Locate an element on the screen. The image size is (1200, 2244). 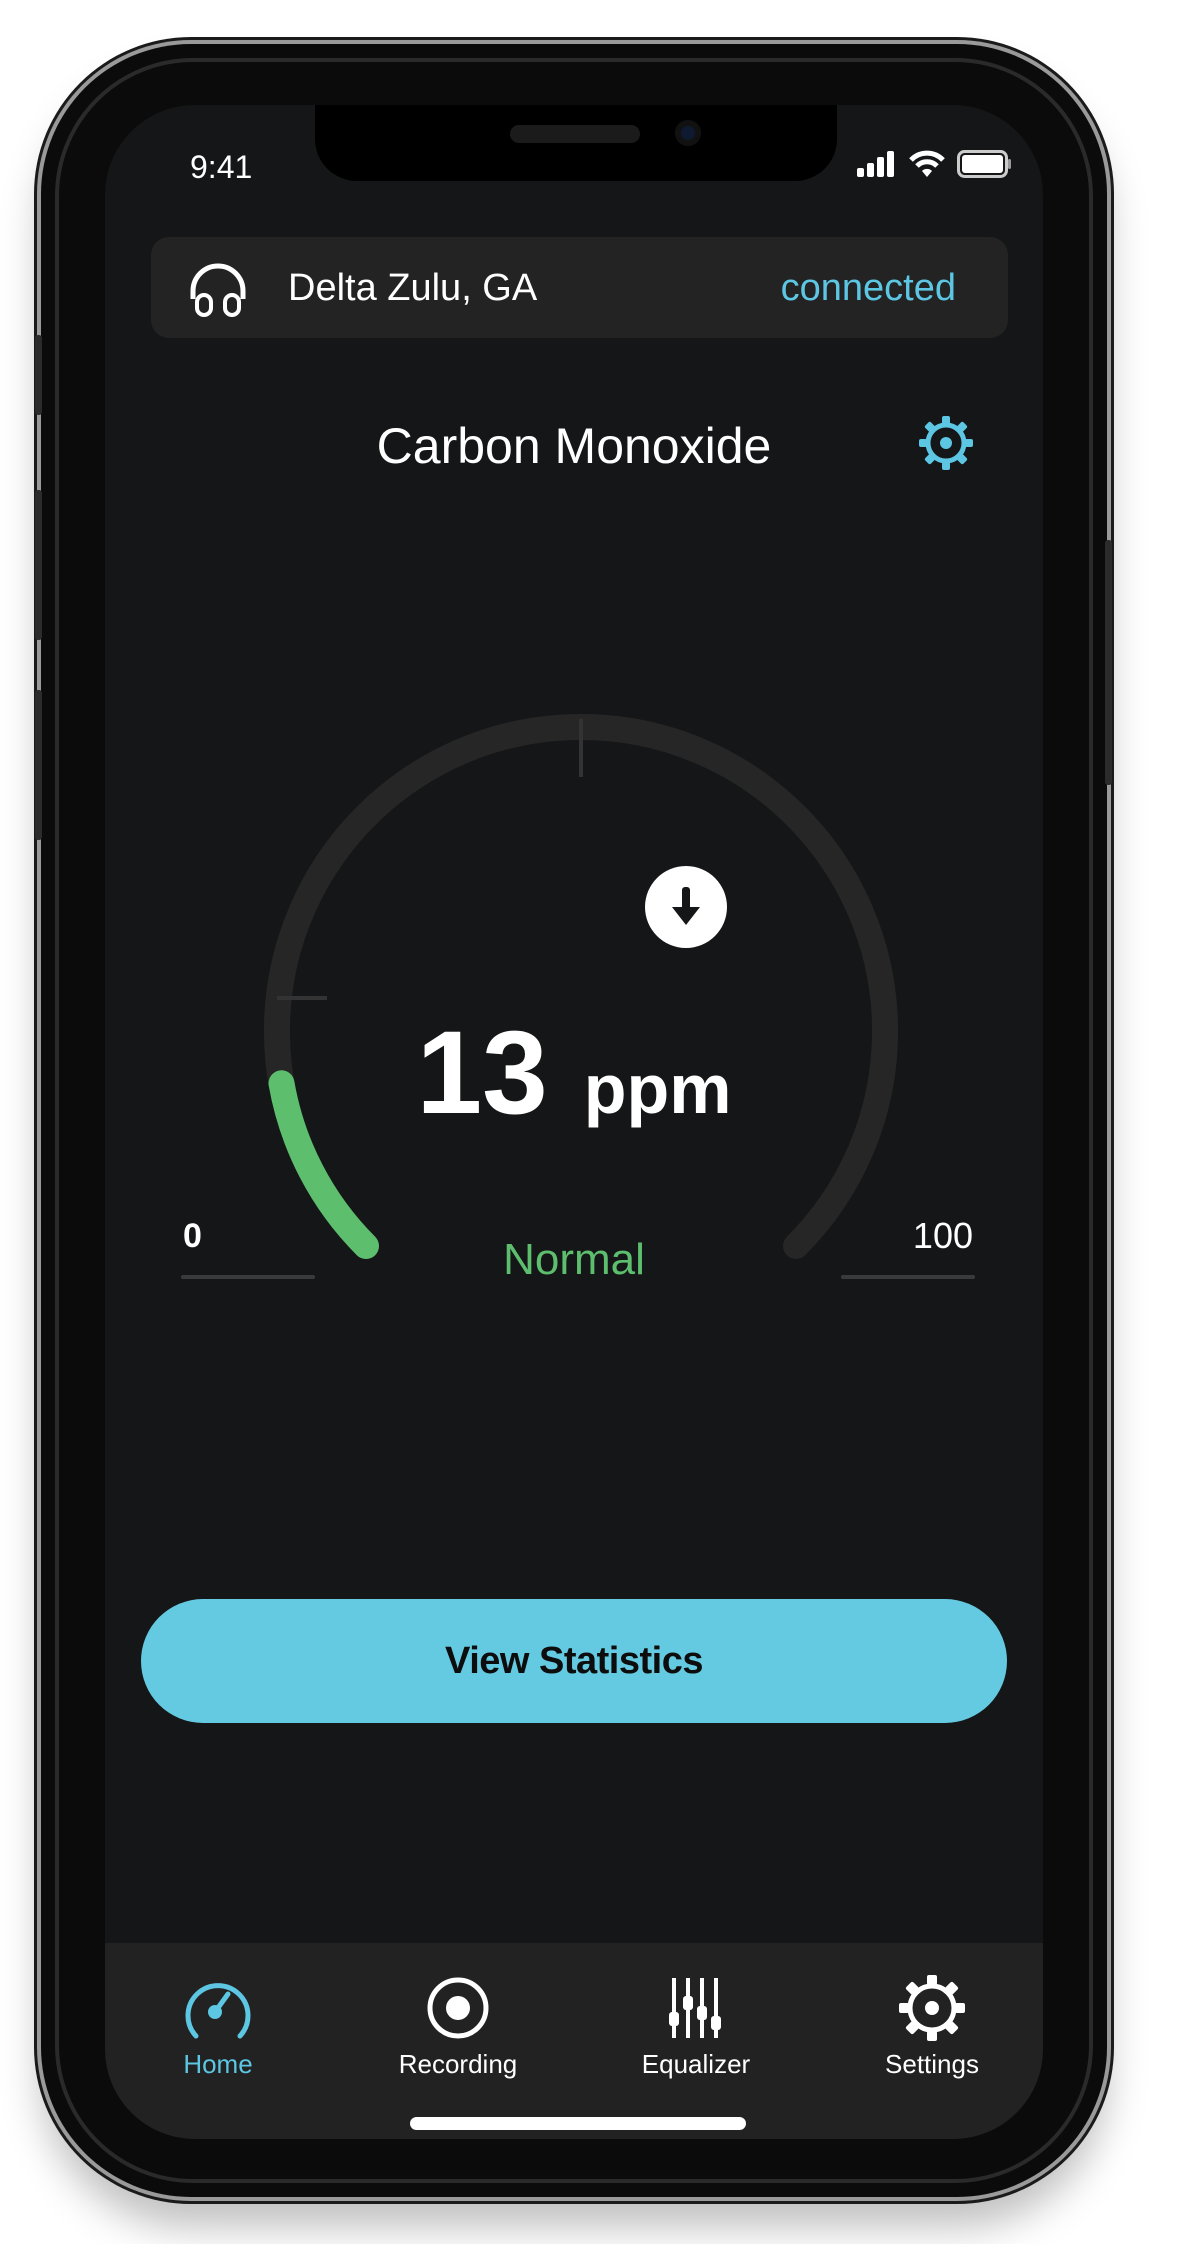
gauge-min-underline is located at coordinates (248, 1277).